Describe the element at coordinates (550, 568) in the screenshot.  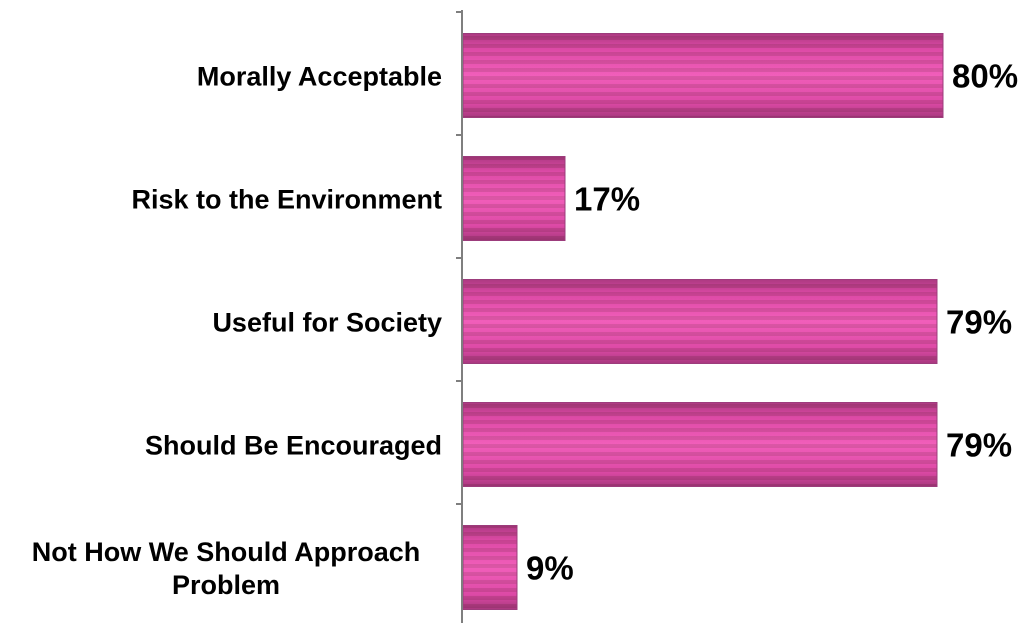
I see `value-label: 9%` at that location.